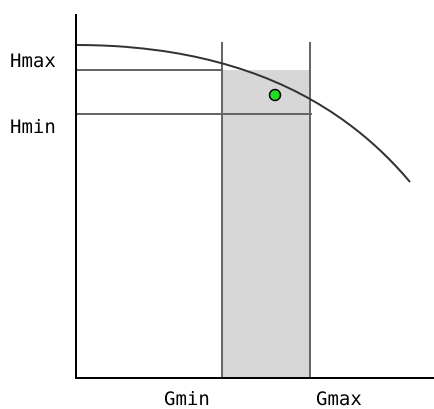 This screenshot has width=434, height=409. What do you see at coordinates (187, 398) in the screenshot?
I see `gmin-label: Gmin` at bounding box center [187, 398].